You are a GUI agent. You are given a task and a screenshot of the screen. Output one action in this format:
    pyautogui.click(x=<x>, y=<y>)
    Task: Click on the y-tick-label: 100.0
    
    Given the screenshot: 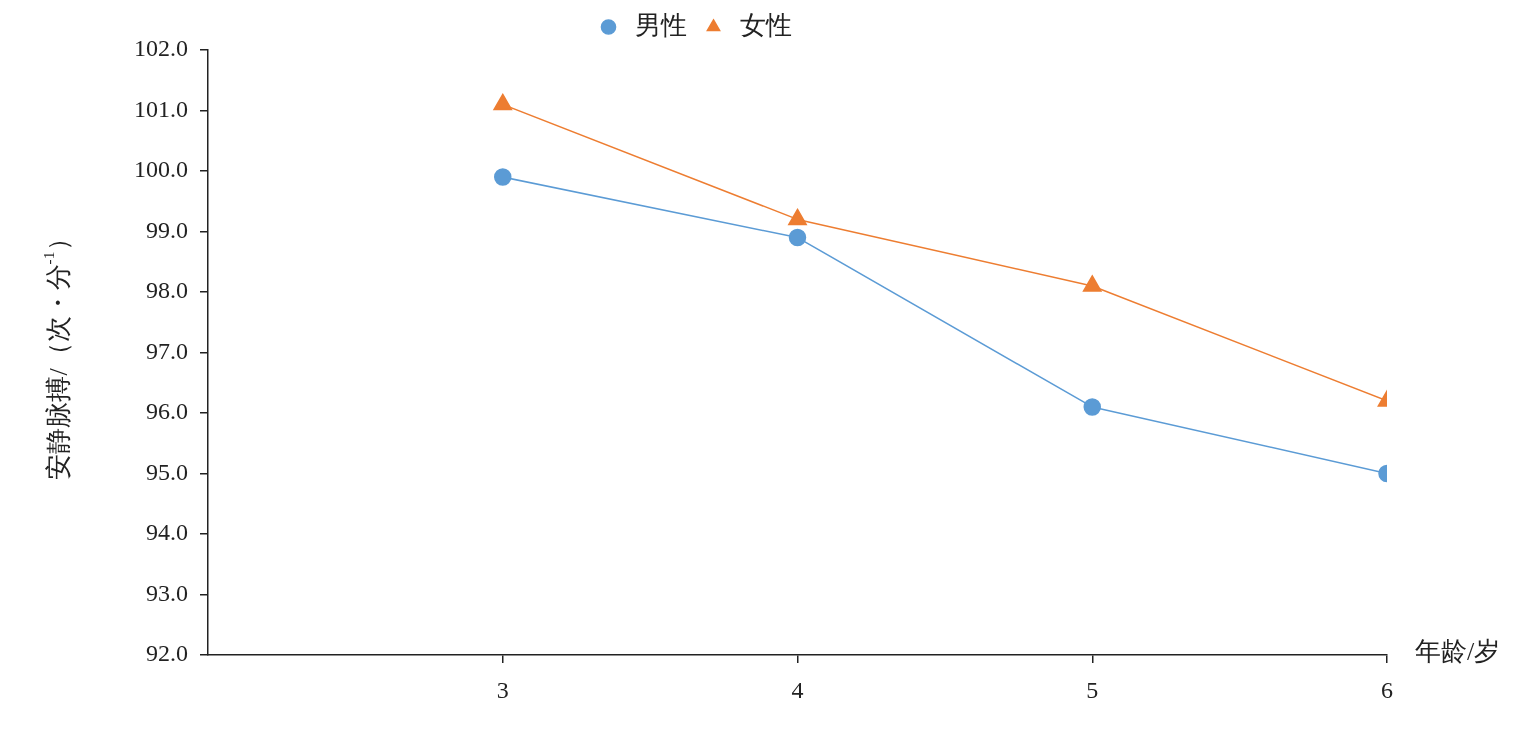 What is the action you would take?
    pyautogui.click(x=161, y=169)
    